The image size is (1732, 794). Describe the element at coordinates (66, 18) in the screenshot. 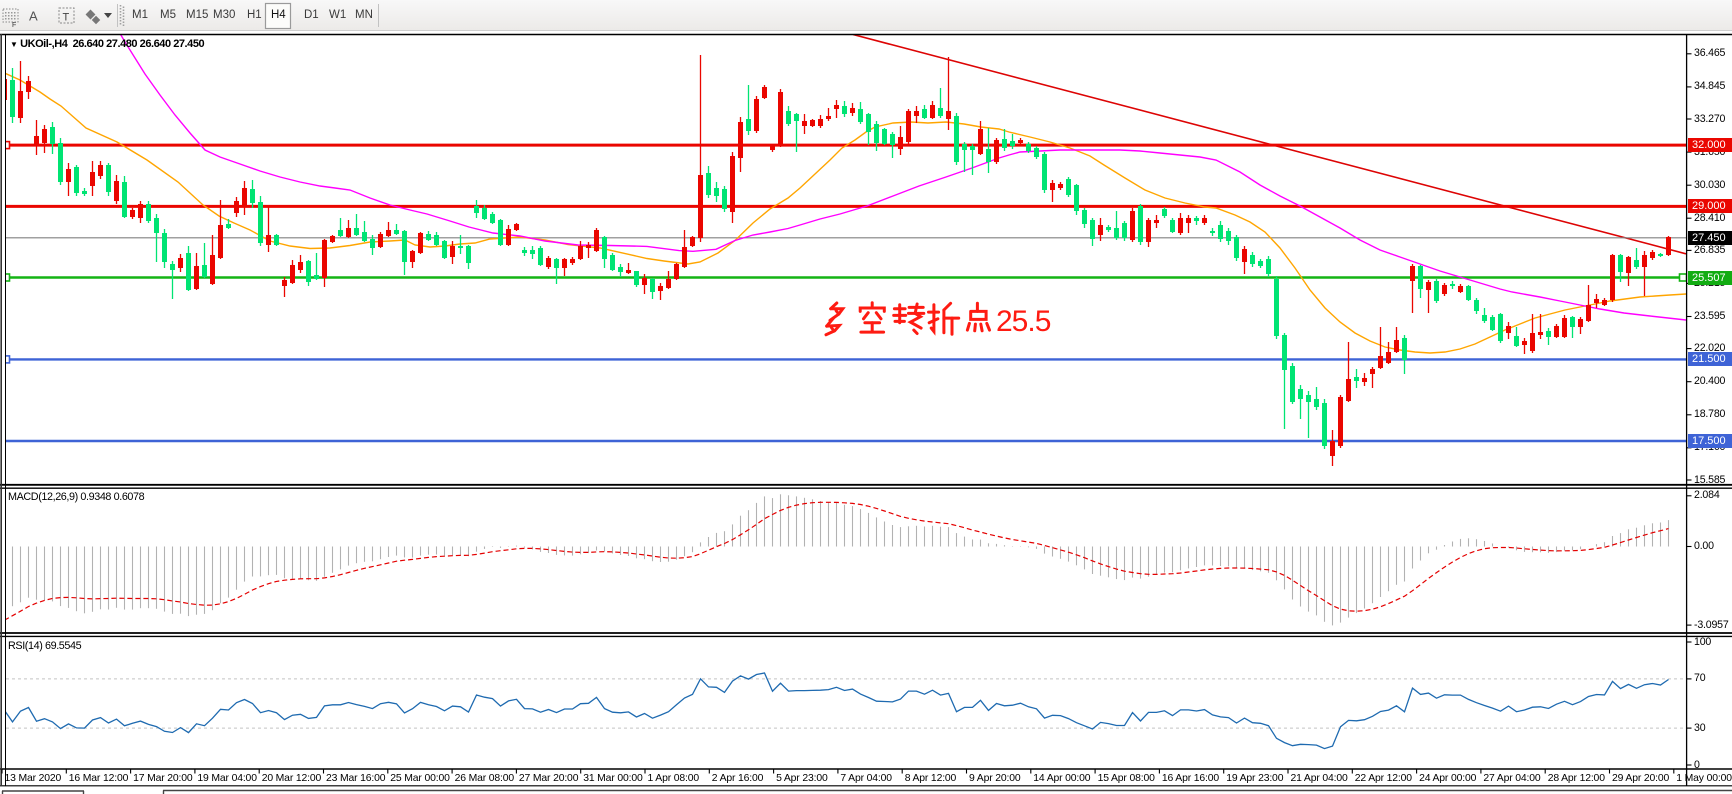

I see `svg-text: T` at that location.